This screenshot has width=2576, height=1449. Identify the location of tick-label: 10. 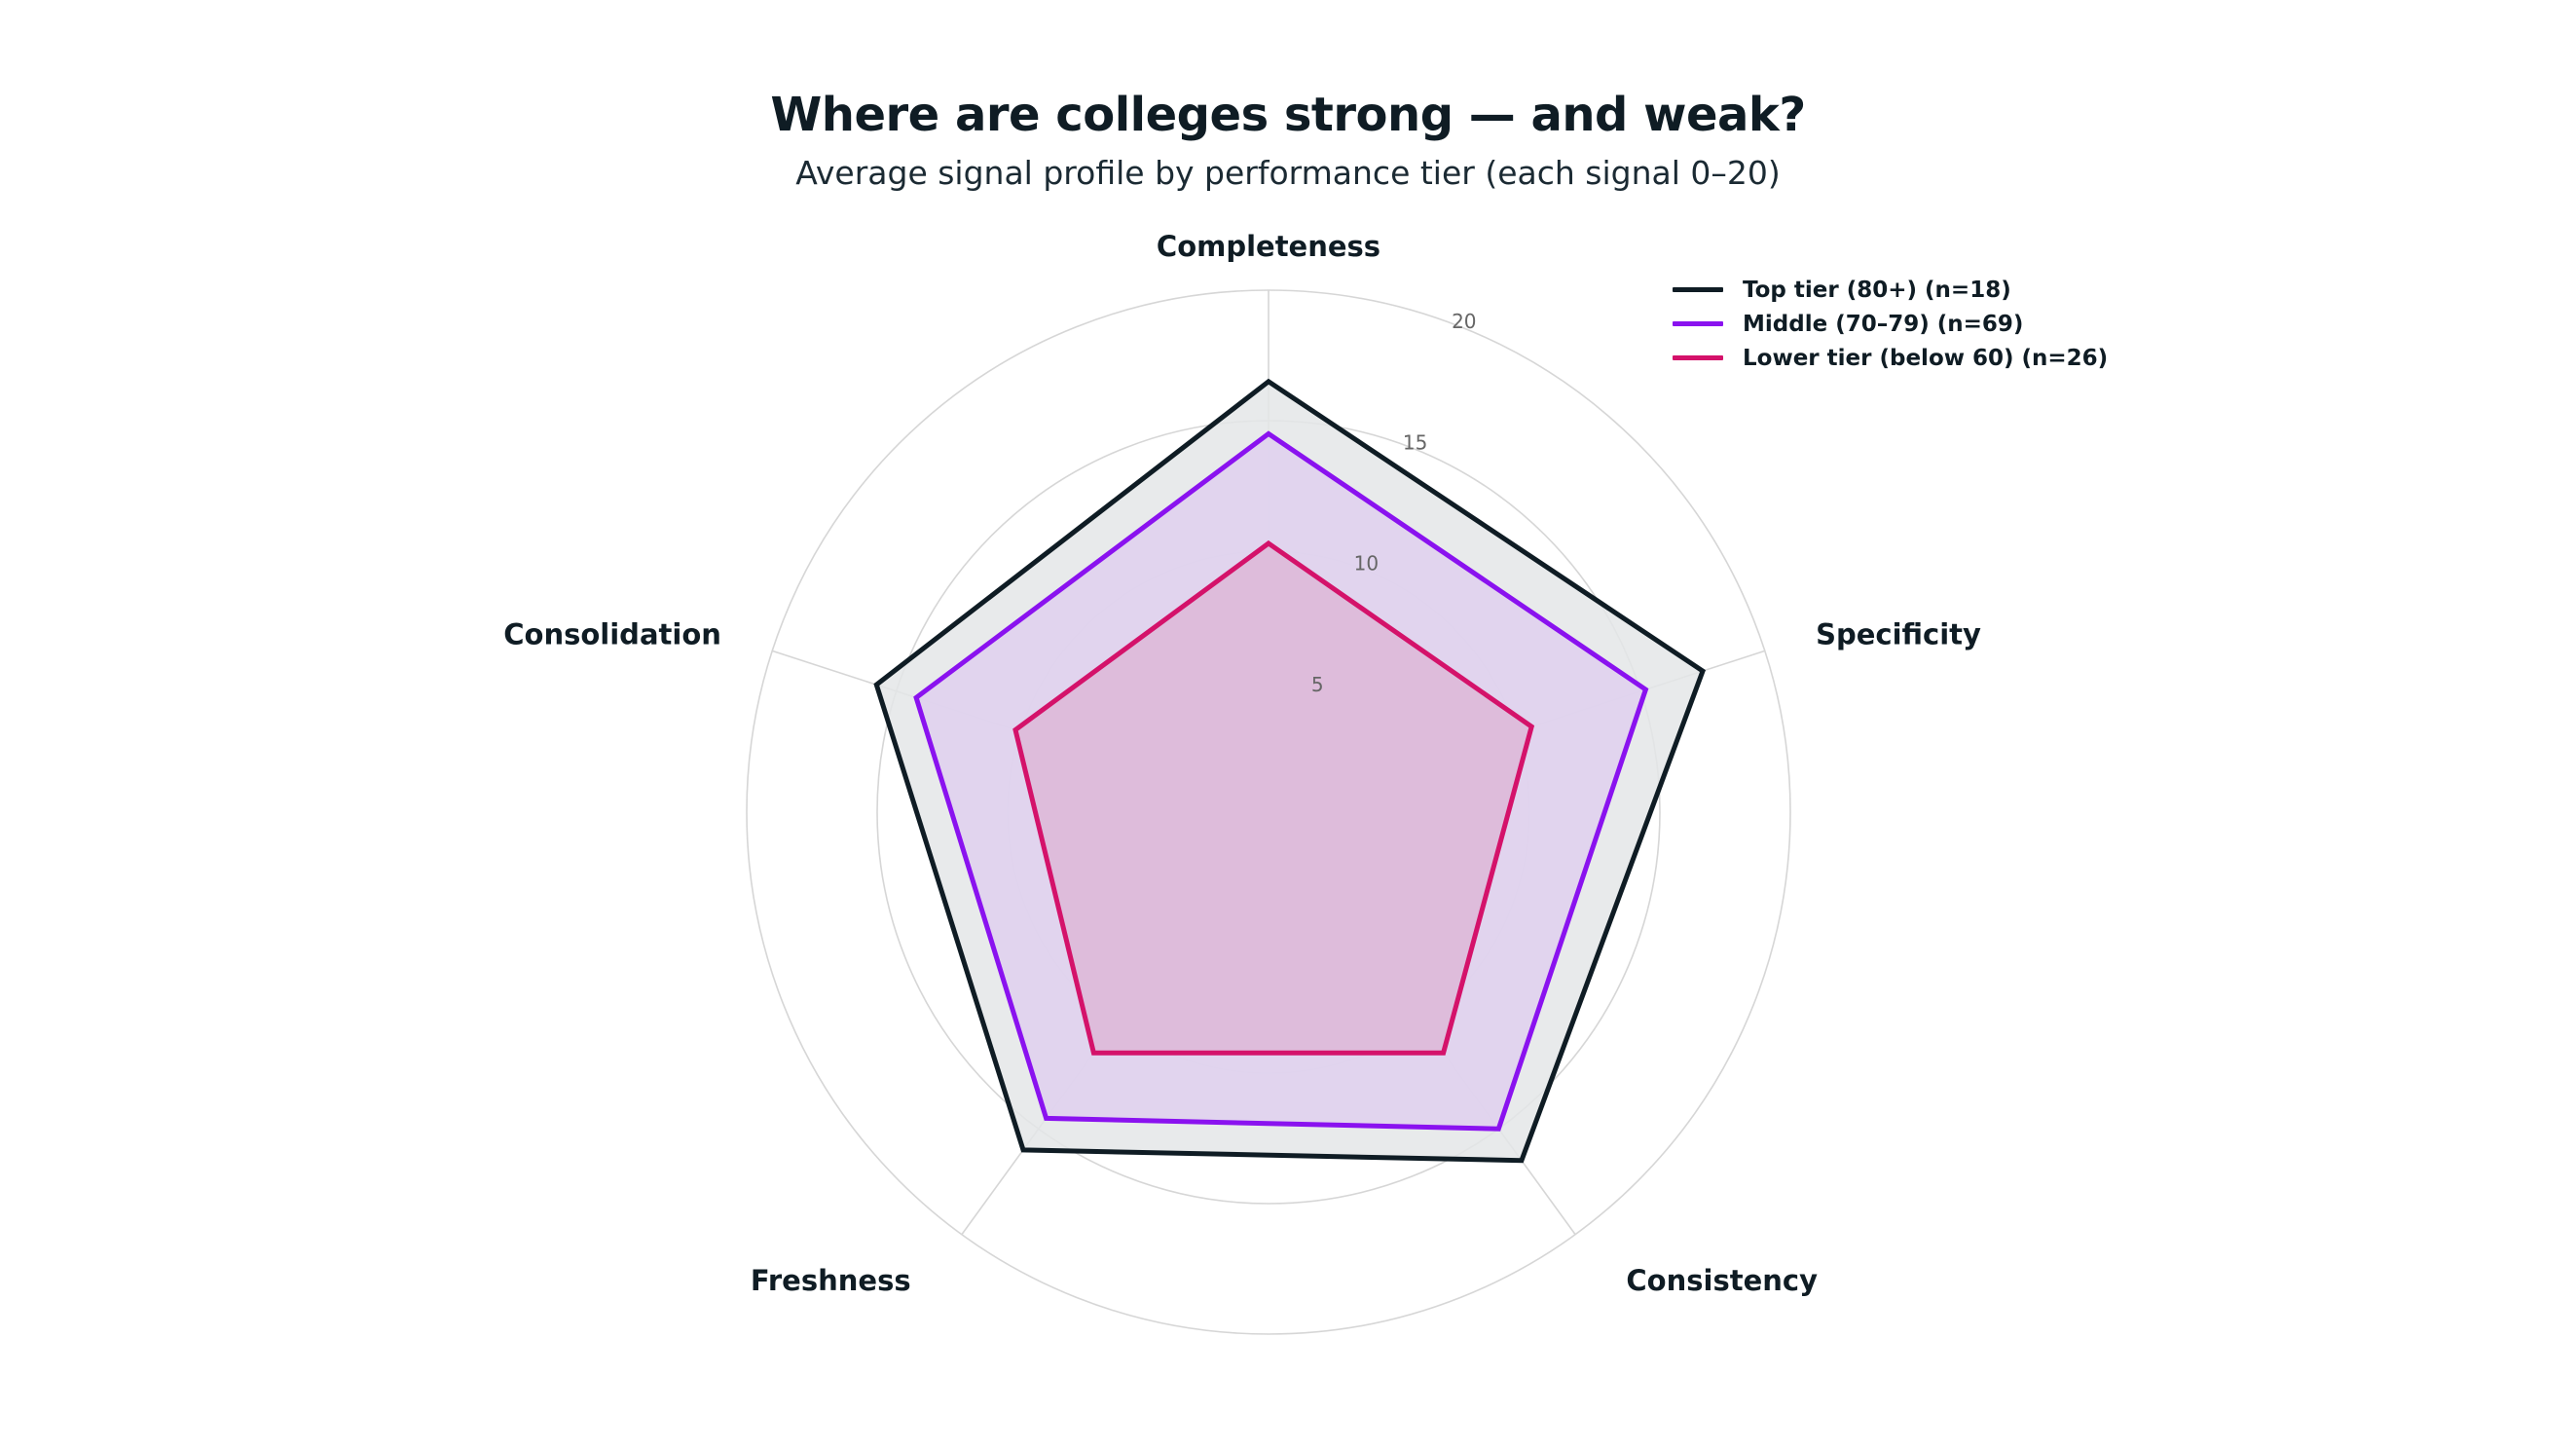
(1366, 564).